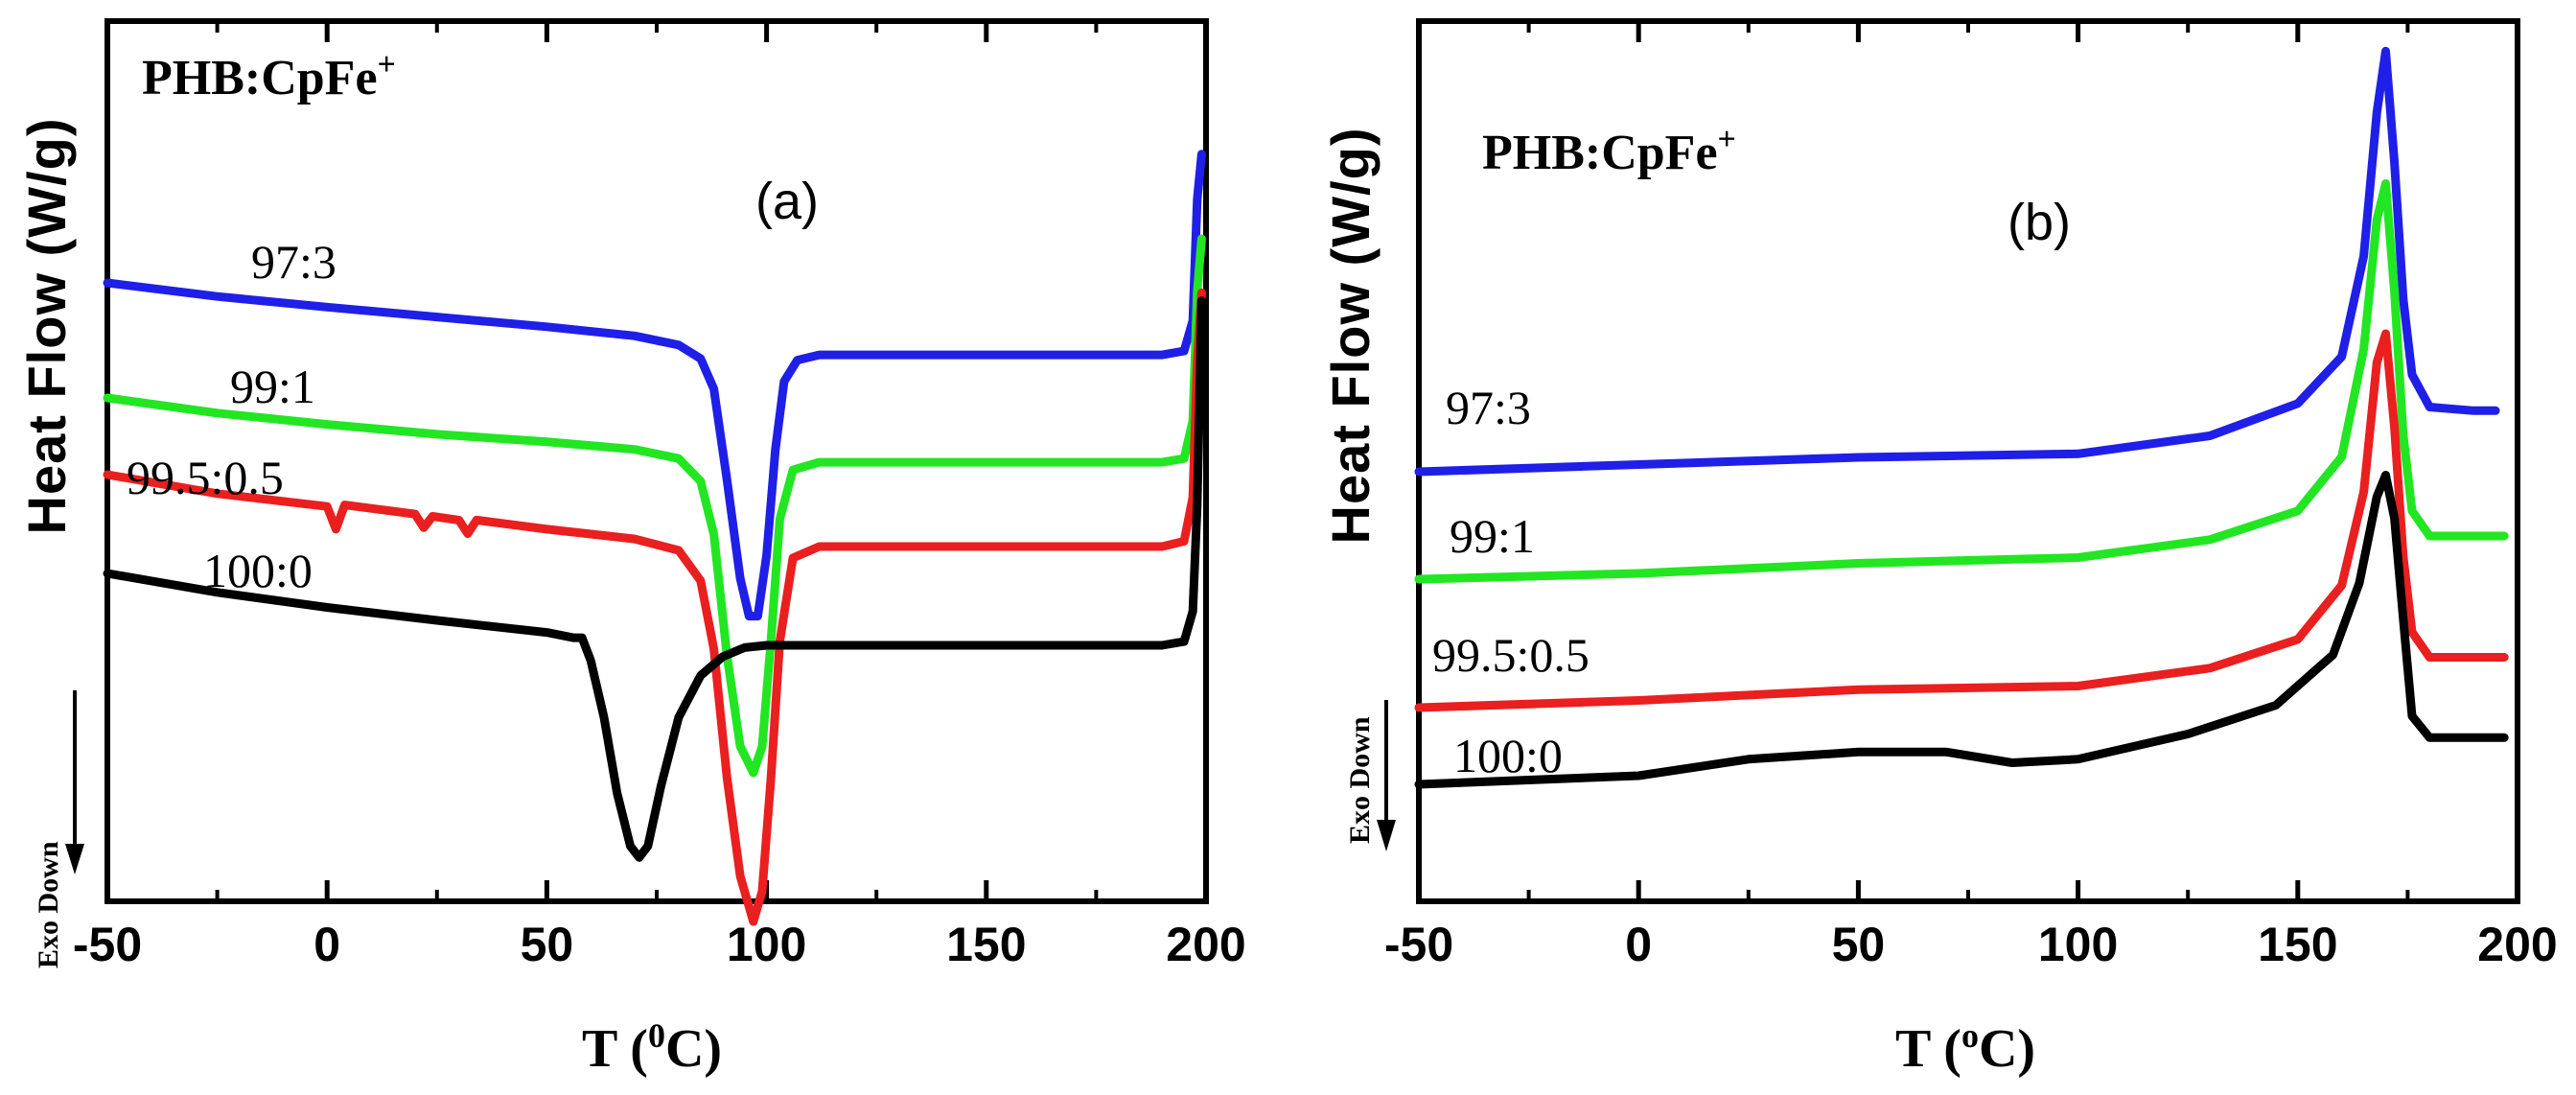  What do you see at coordinates (1492, 536) in the screenshot?
I see `panel-b-label-99-1: 99:1` at bounding box center [1492, 536].